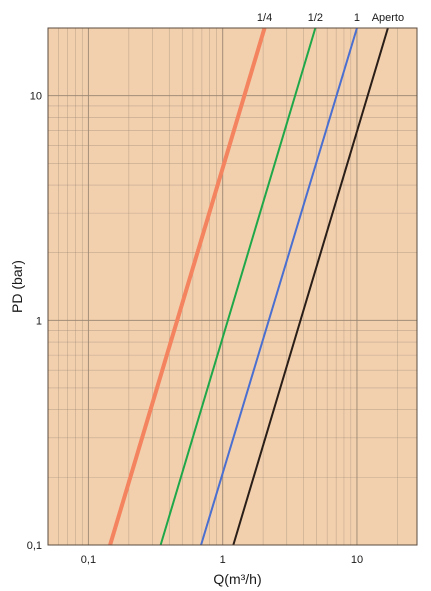  Describe the element at coordinates (357, 560) in the screenshot. I see `x-tick-label: 10` at that location.